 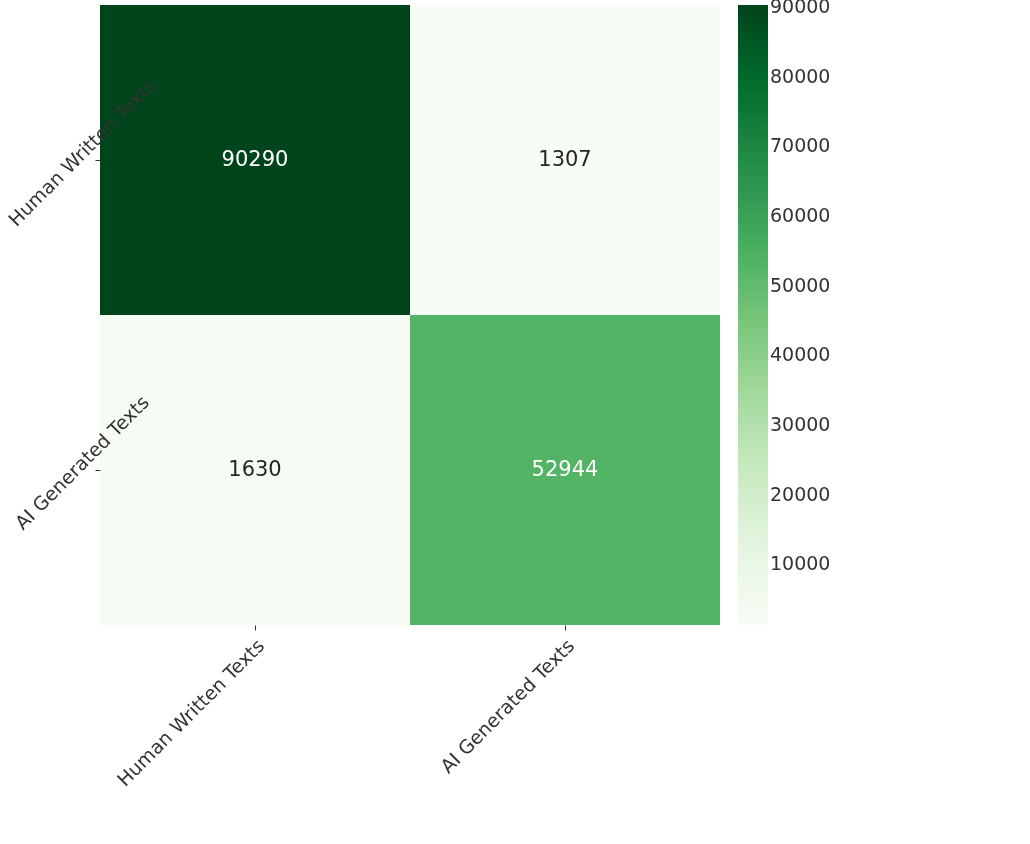 I want to click on data-label: 1307, so click(x=565, y=159).